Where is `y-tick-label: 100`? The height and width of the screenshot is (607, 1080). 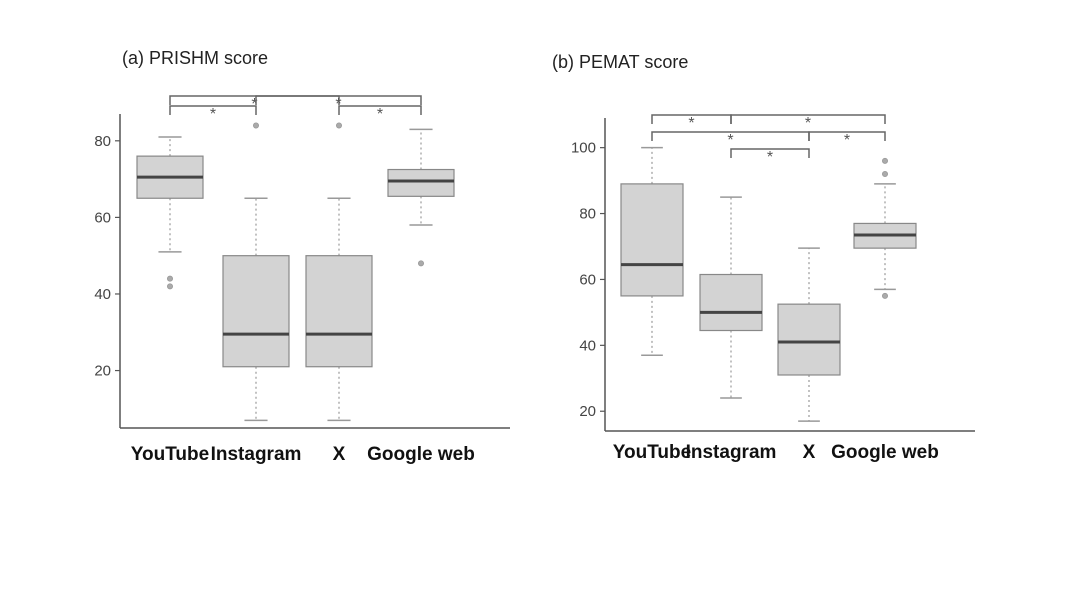
y-tick-label: 100 is located at coordinates (583, 148).